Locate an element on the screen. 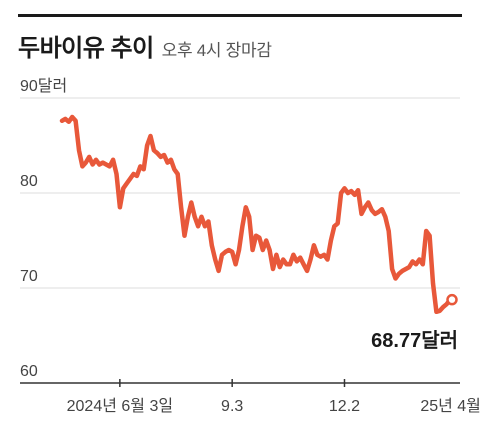  y-tick-label: 80 is located at coordinates (29, 181).